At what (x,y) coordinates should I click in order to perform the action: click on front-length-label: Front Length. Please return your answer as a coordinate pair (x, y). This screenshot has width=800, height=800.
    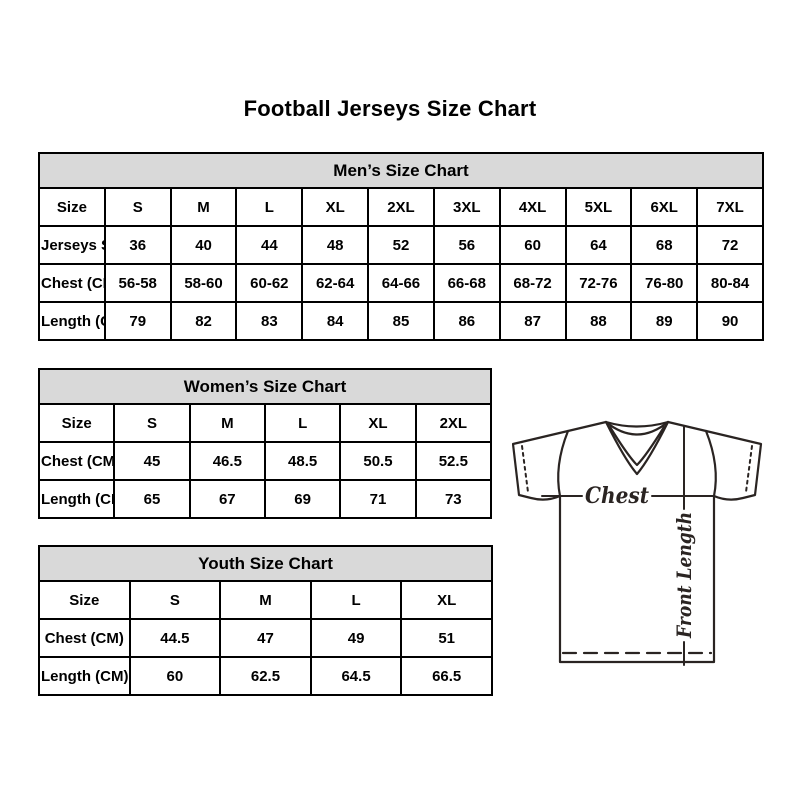
    Looking at the image, I should click on (684, 575).